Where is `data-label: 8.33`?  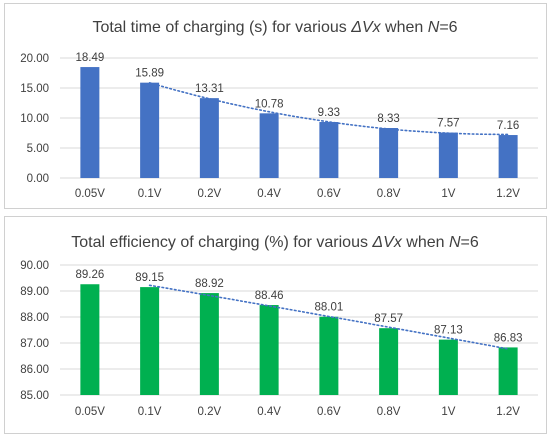 data-label: 8.33 is located at coordinates (388, 119).